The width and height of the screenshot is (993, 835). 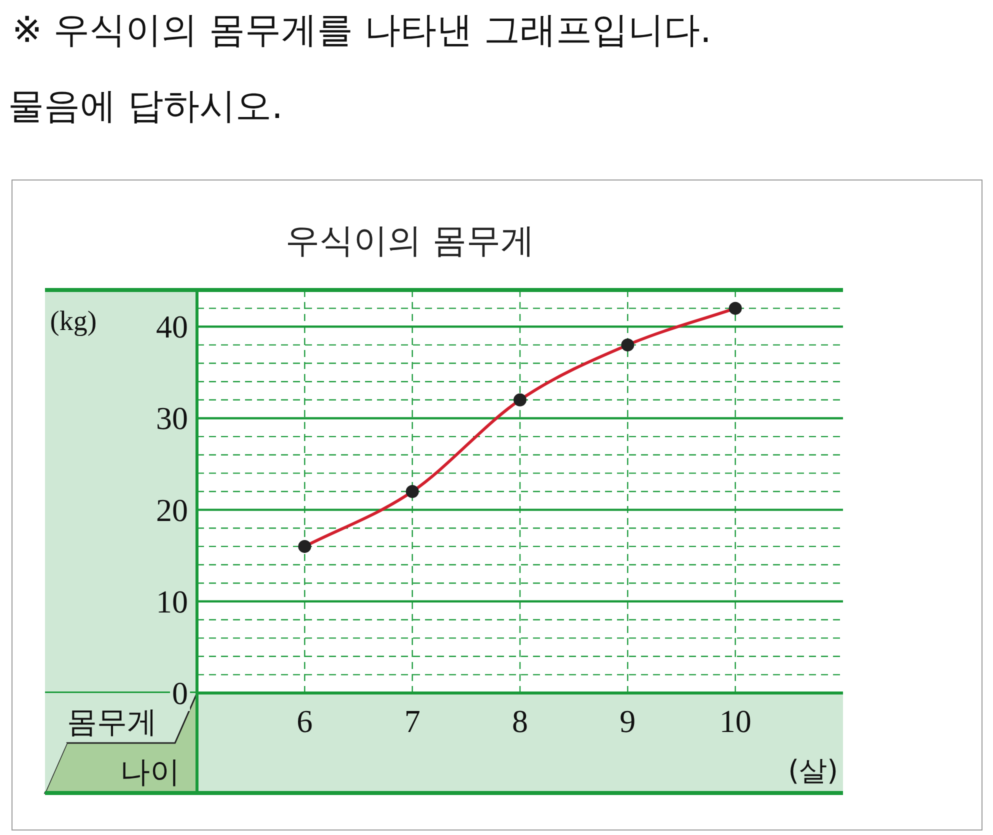 What do you see at coordinates (813, 770) in the screenshot?
I see `text: (살)` at bounding box center [813, 770].